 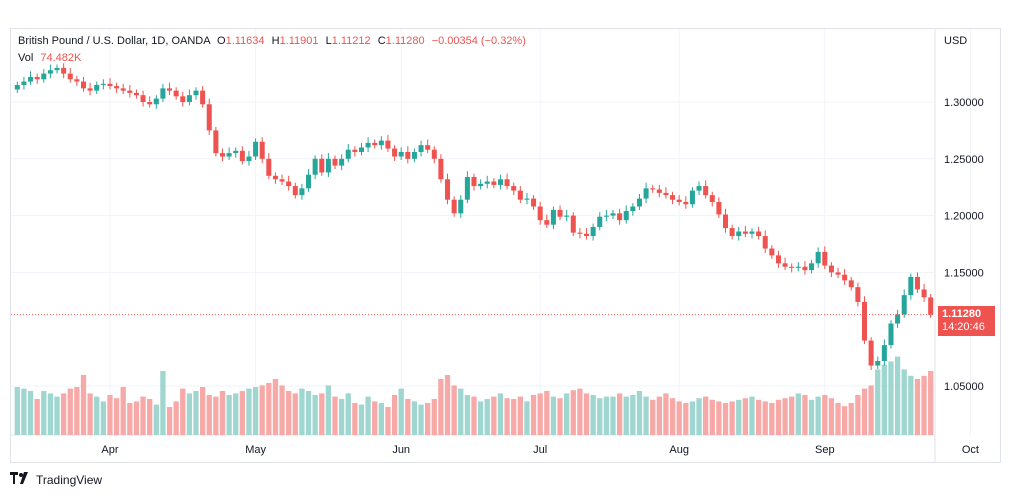 I want to click on volume-value: 74.482K, so click(x=61, y=58).